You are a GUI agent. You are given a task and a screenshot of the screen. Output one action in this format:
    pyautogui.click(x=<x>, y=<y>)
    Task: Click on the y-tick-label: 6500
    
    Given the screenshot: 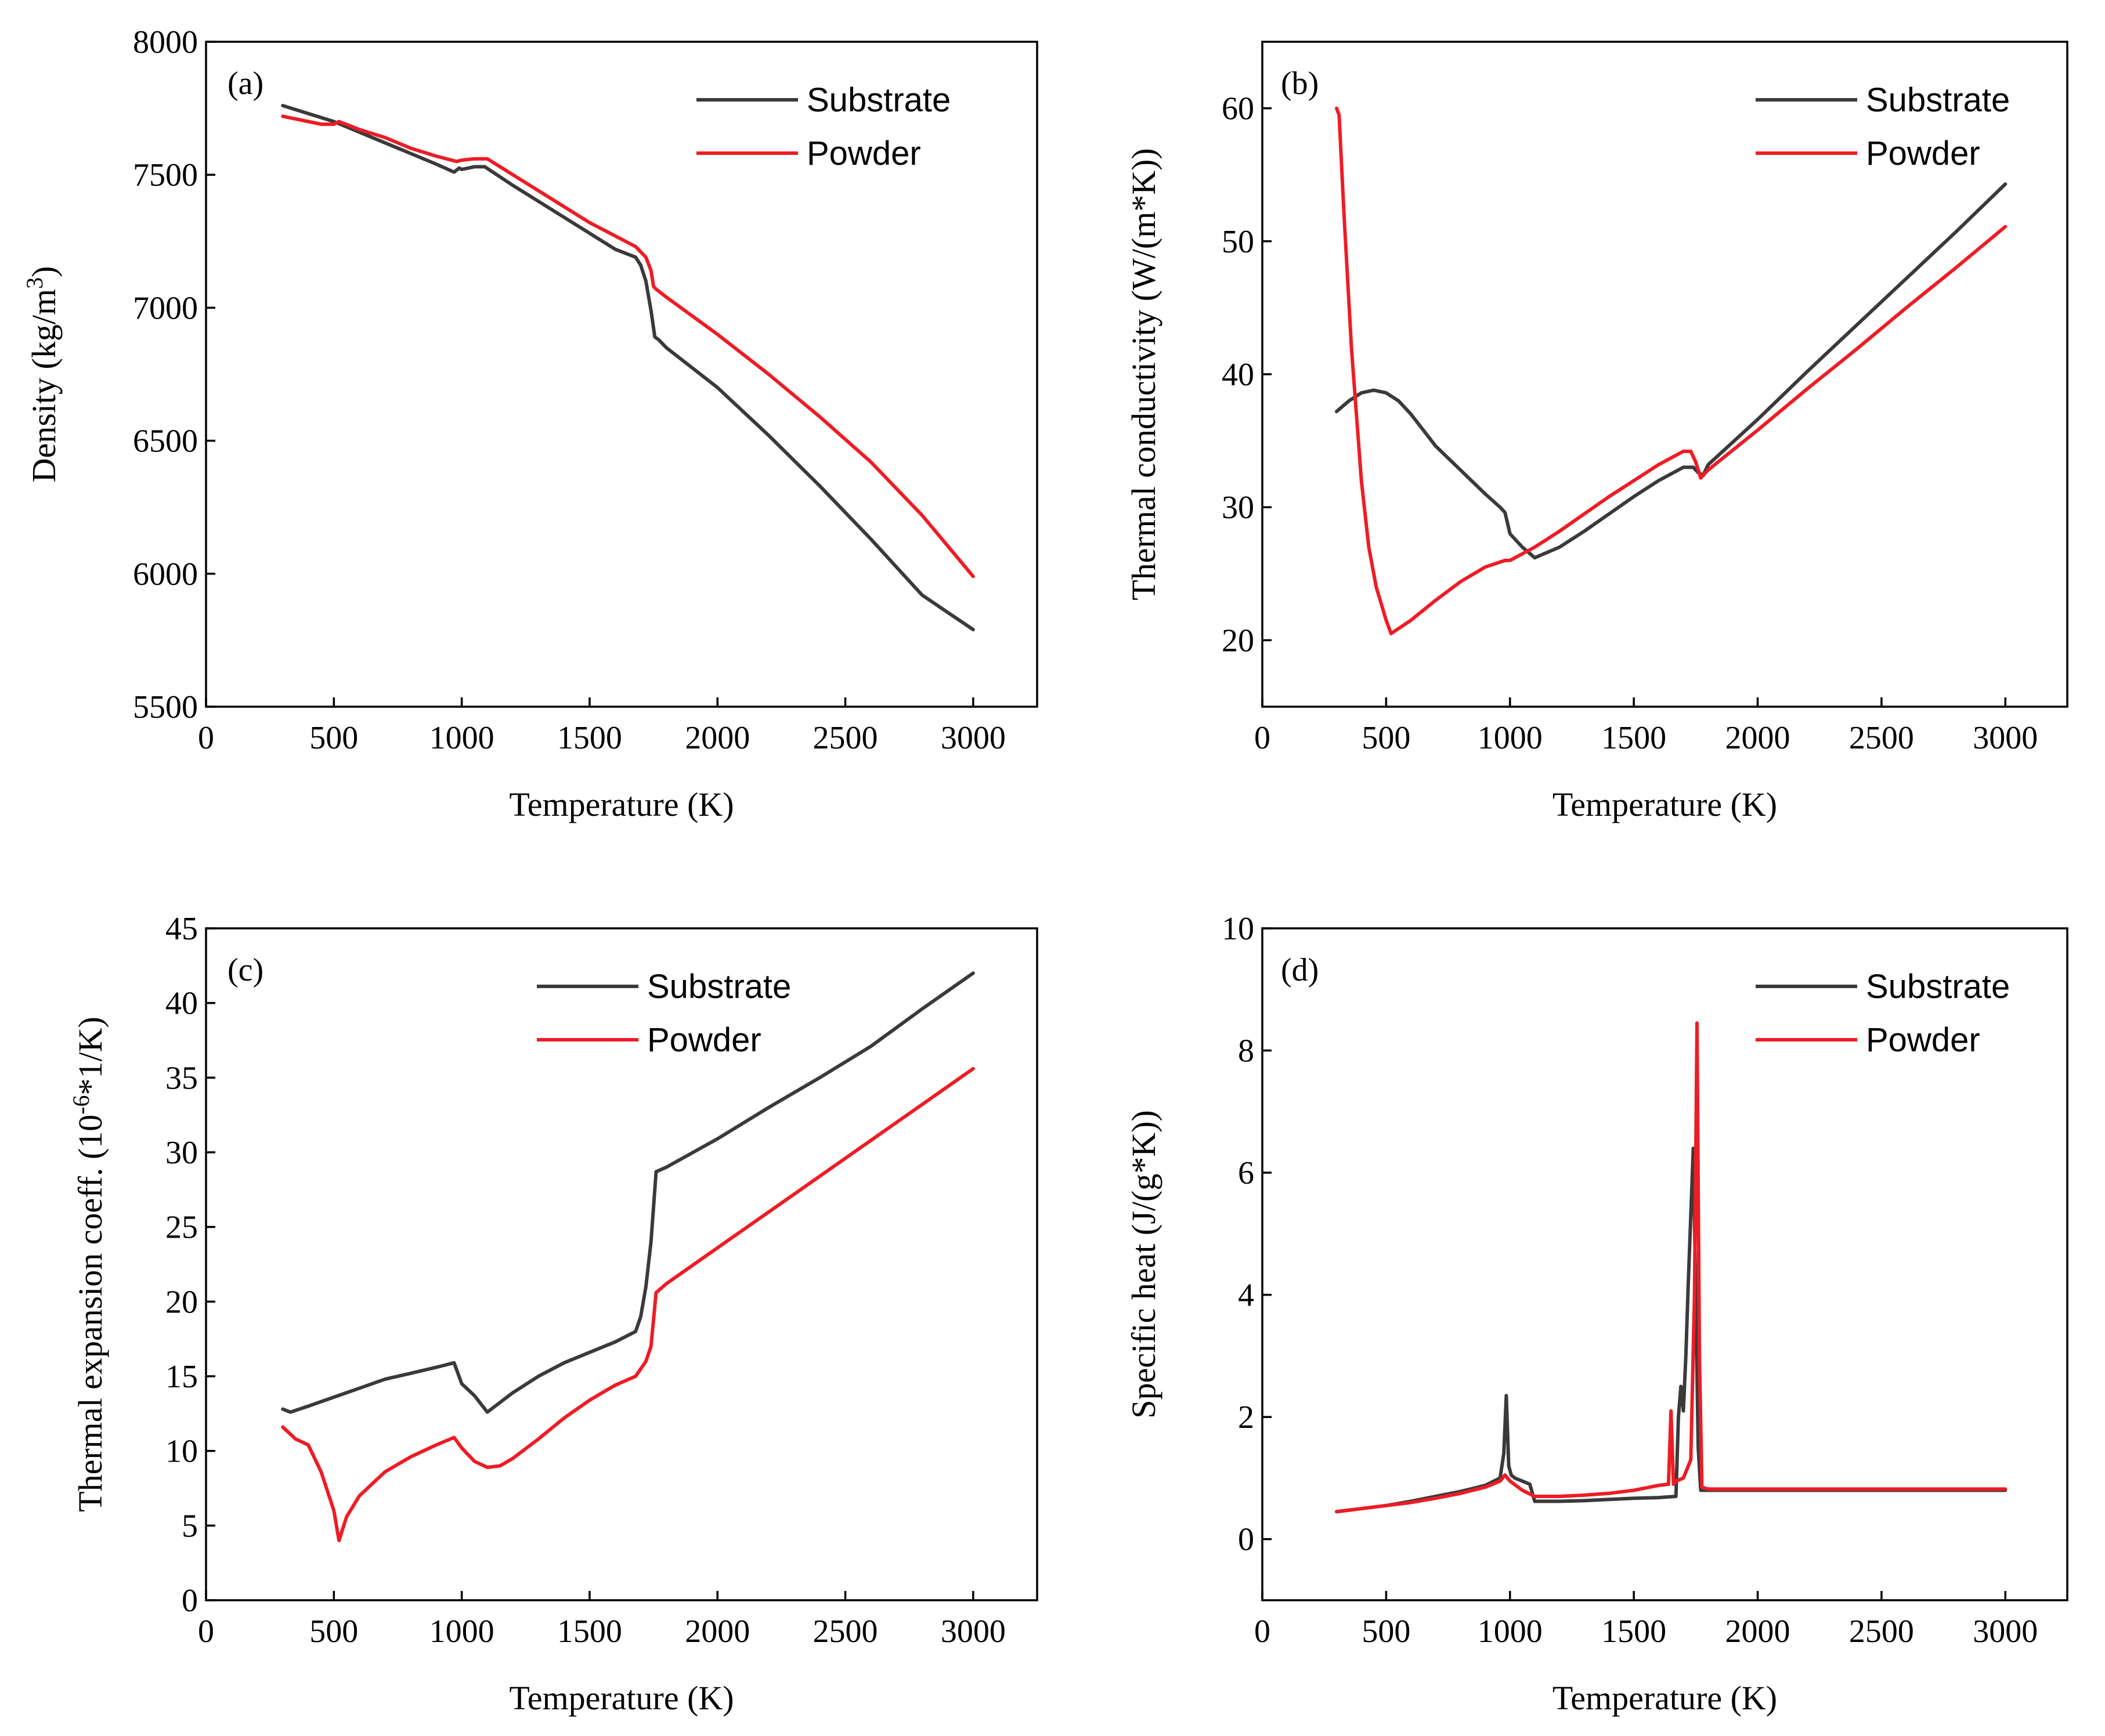 What is the action you would take?
    pyautogui.click(x=166, y=442)
    